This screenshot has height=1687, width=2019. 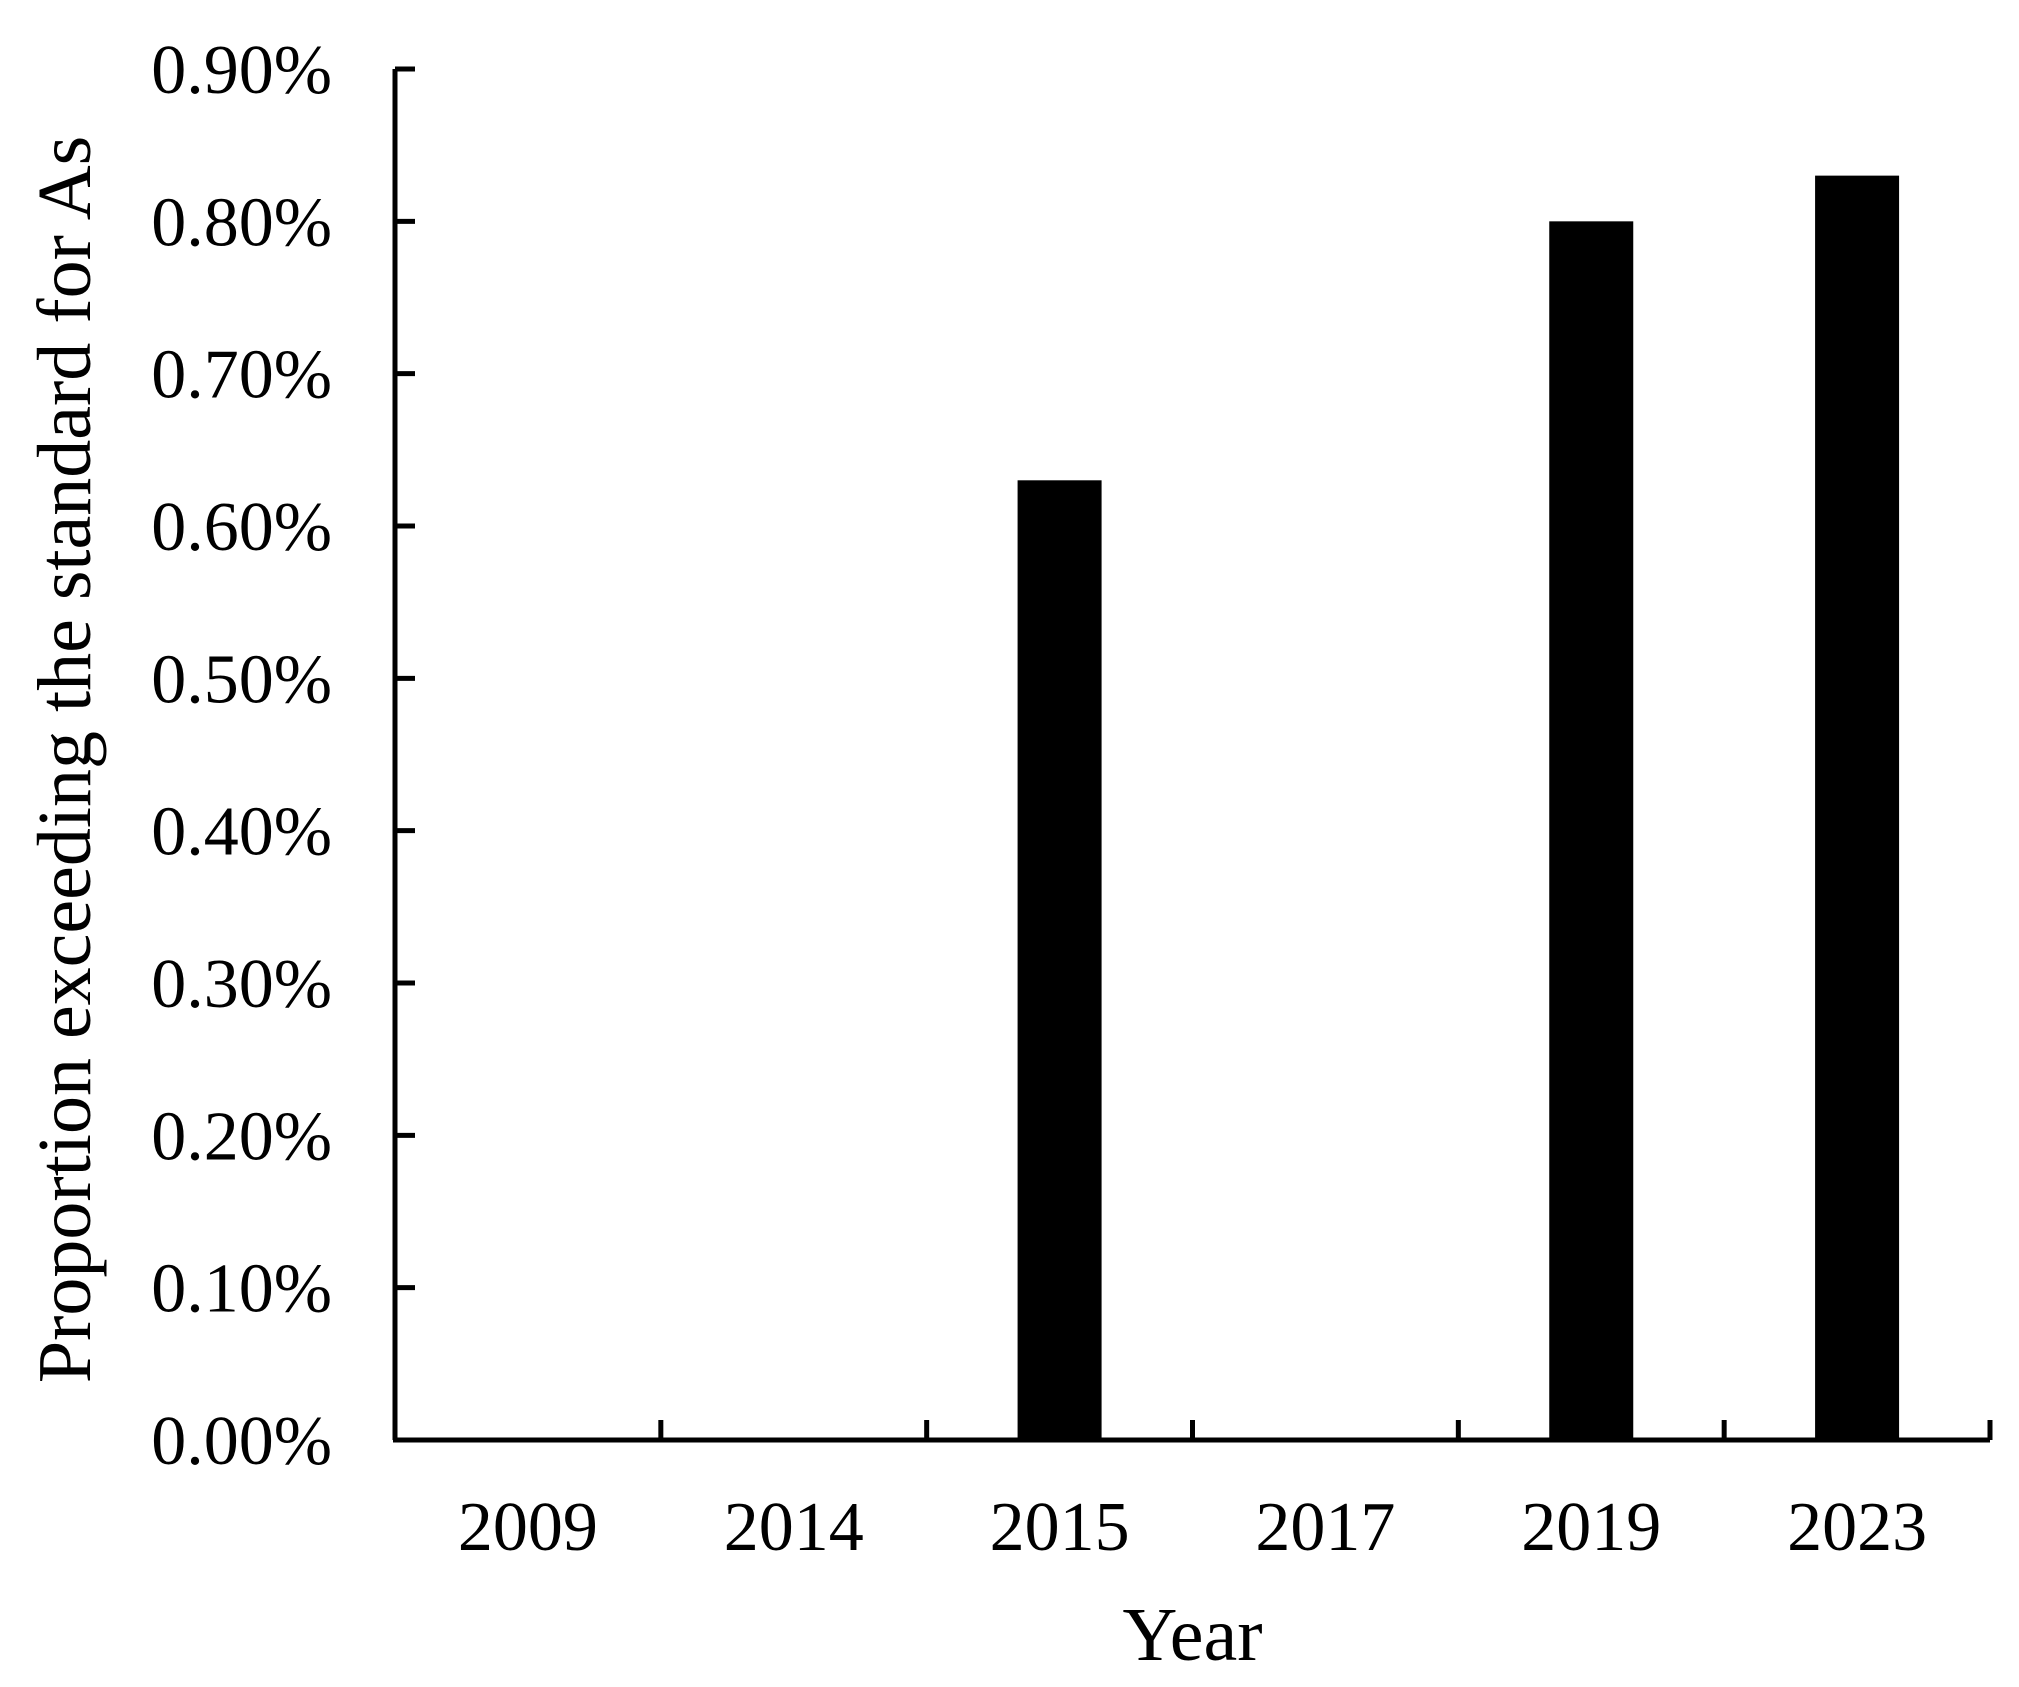 What do you see at coordinates (1591, 830) in the screenshot?
I see `bar-2019` at bounding box center [1591, 830].